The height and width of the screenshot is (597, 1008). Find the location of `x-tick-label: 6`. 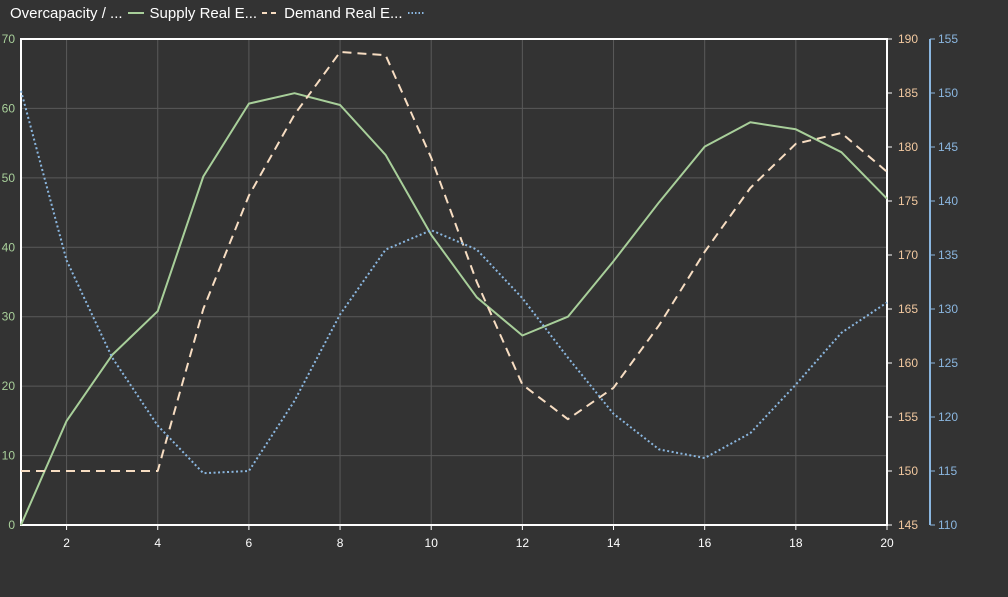

x-tick-label: 6 is located at coordinates (249, 543).